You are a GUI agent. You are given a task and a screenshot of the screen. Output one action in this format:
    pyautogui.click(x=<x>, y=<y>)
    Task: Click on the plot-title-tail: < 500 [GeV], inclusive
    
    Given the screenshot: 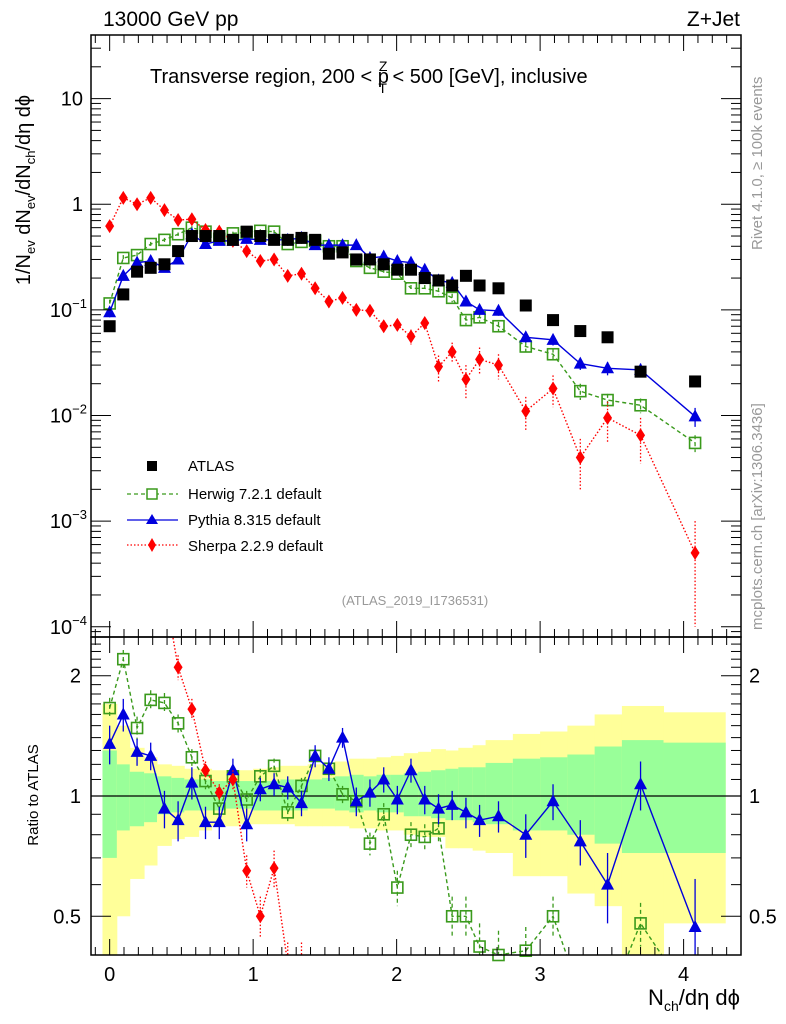 What is the action you would take?
    pyautogui.click(x=487, y=77)
    